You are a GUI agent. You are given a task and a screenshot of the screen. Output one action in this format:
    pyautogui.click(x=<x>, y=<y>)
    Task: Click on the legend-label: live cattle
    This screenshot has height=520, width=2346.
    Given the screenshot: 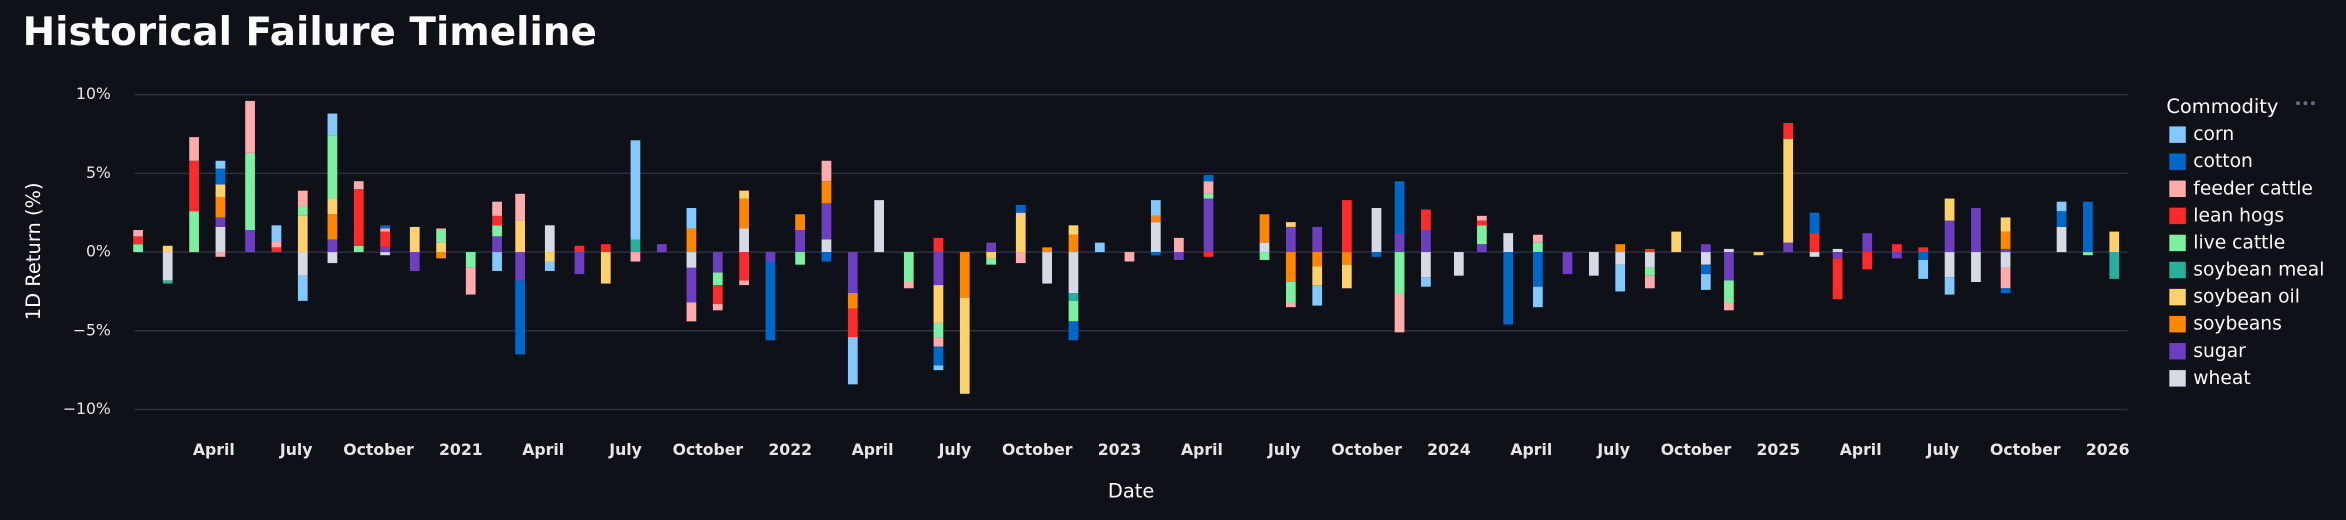 What is the action you would take?
    pyautogui.click(x=2239, y=242)
    